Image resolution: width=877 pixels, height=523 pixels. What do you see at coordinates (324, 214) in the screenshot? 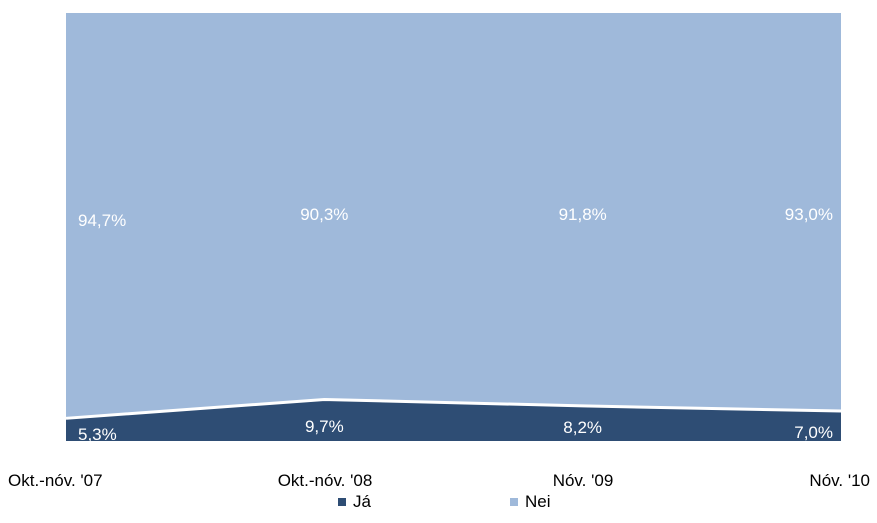
I see `data-label-nei: 90,3%` at bounding box center [324, 214].